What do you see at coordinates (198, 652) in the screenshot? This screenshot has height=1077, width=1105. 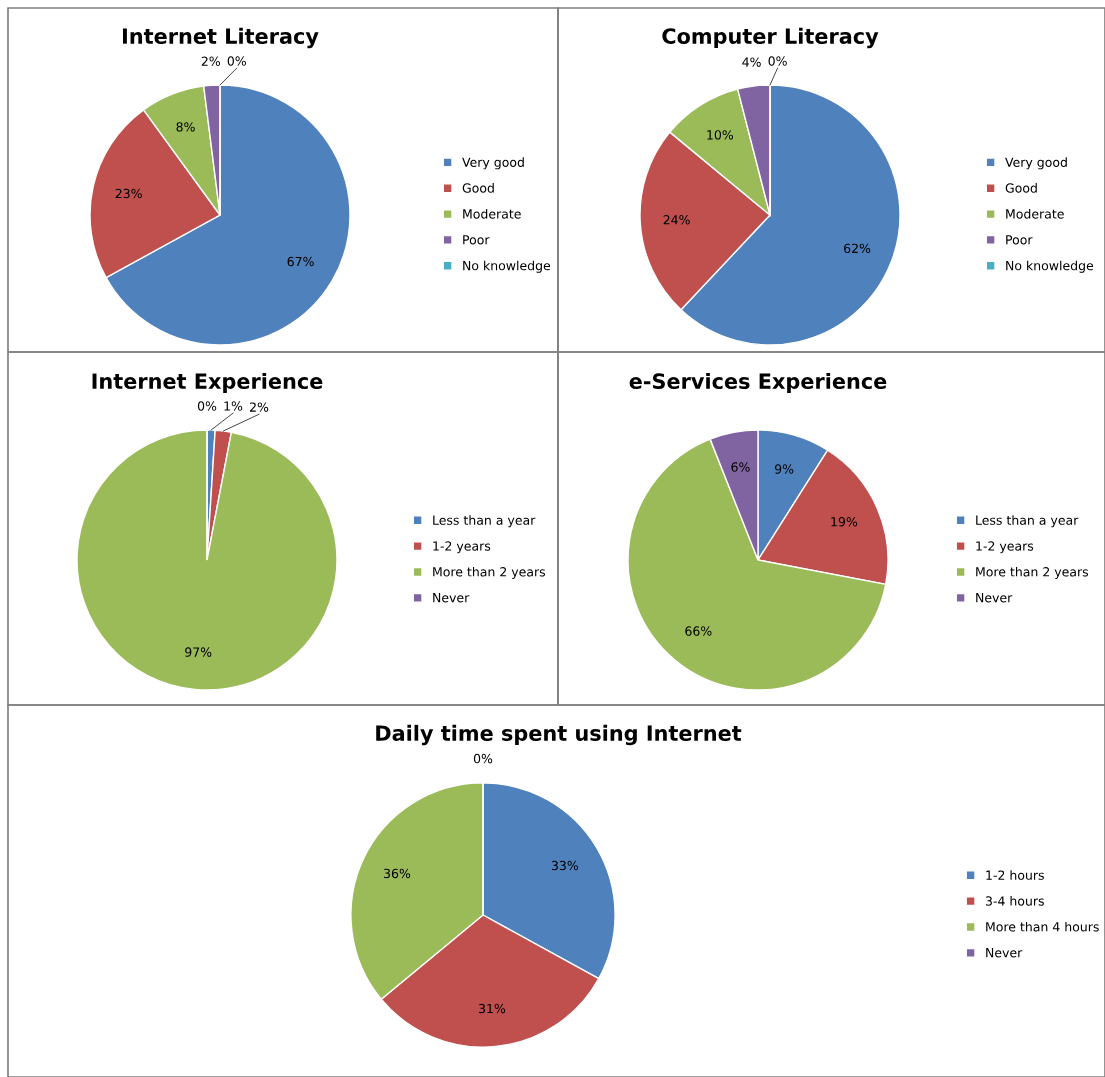 I see `data-label: 97%` at bounding box center [198, 652].